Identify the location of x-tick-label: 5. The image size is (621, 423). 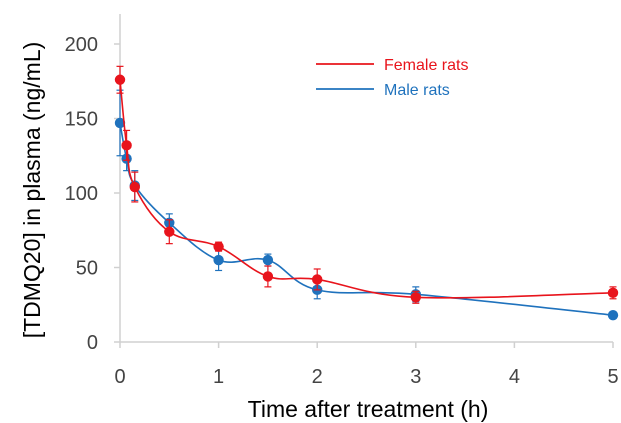
(612, 377).